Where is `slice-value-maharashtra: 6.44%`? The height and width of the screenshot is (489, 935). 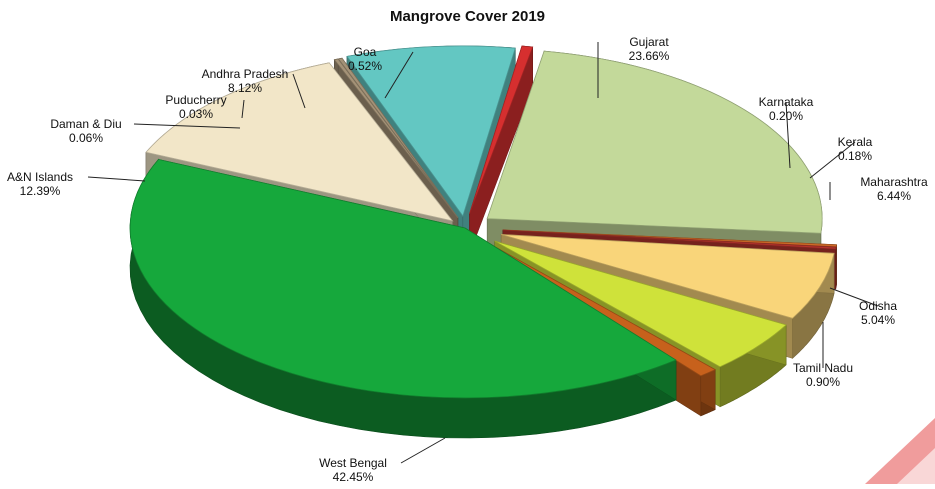
slice-value-maharashtra: 6.44% is located at coordinates (894, 196).